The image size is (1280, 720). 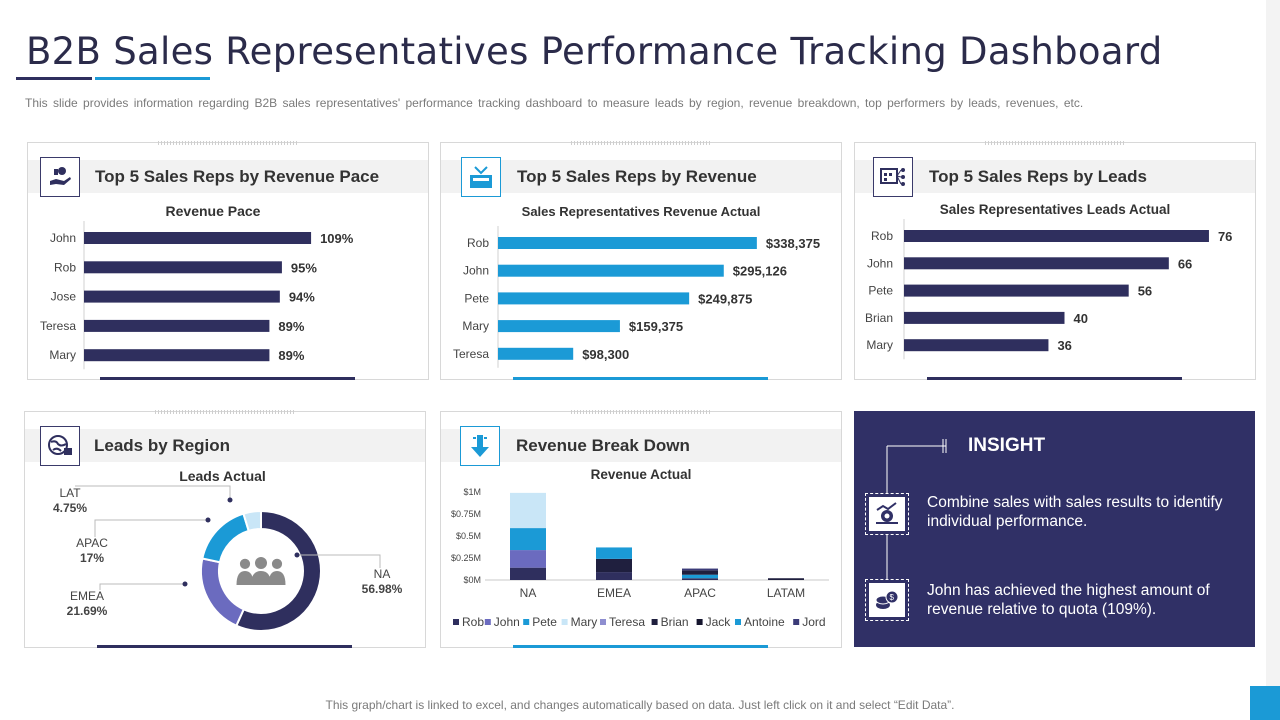 What do you see at coordinates (1007, 445) in the screenshot?
I see `insight-title: INSIGHT` at bounding box center [1007, 445].